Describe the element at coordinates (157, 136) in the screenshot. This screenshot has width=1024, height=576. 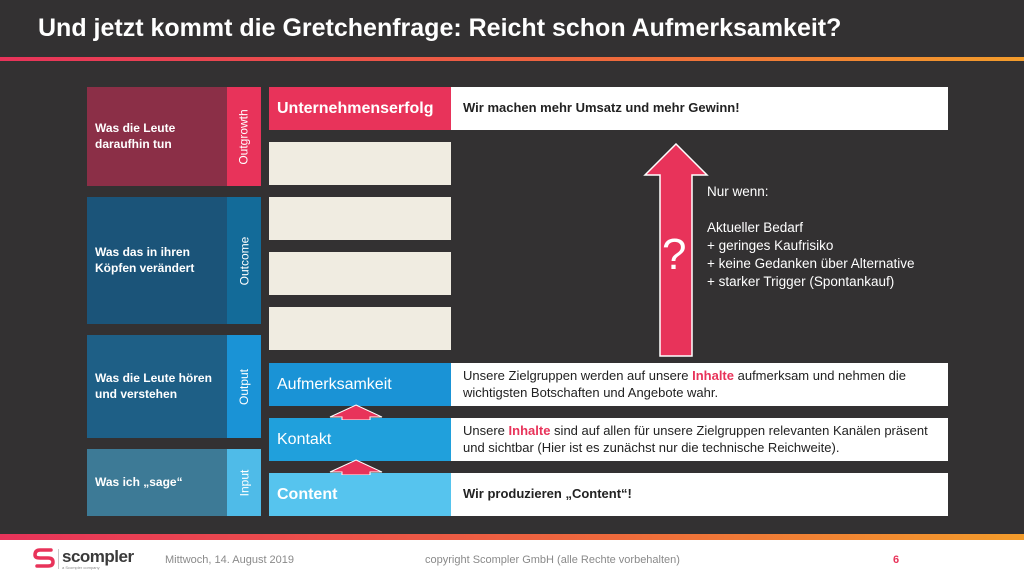
I see `level-outgrowth-label: Was die Leute daraufhin tun` at that location.